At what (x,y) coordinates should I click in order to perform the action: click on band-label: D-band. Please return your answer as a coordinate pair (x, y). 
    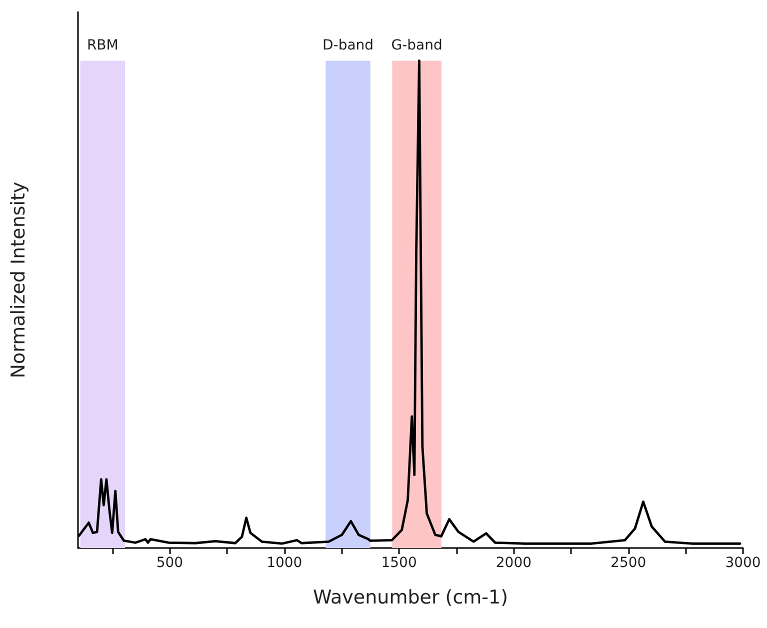
    Looking at the image, I should click on (348, 46).